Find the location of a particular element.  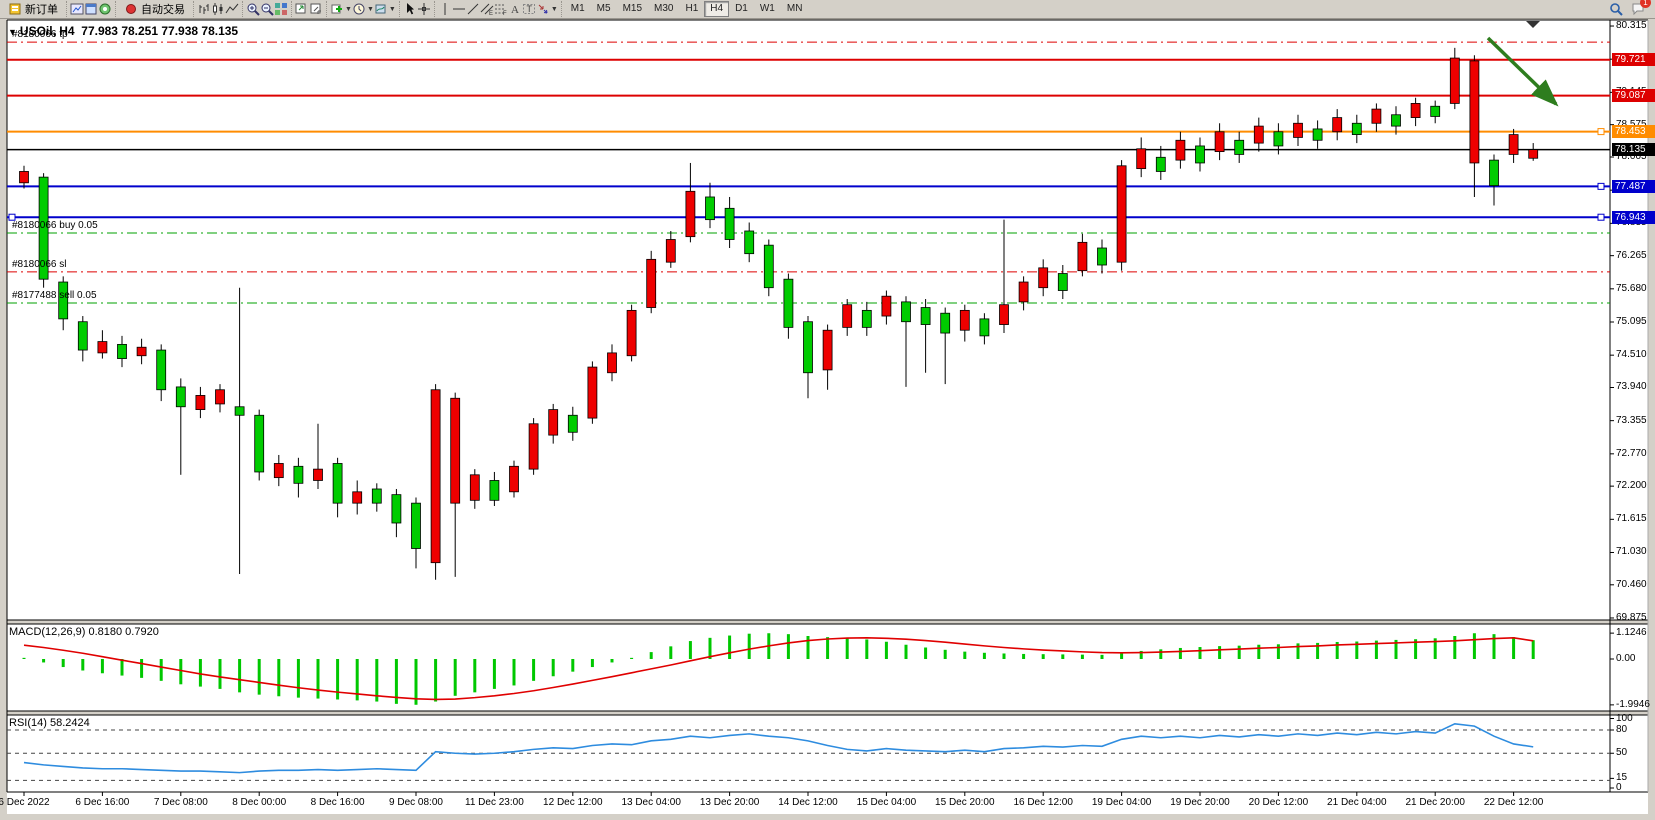

fibonacci-icon: F is located at coordinates (501, 9).